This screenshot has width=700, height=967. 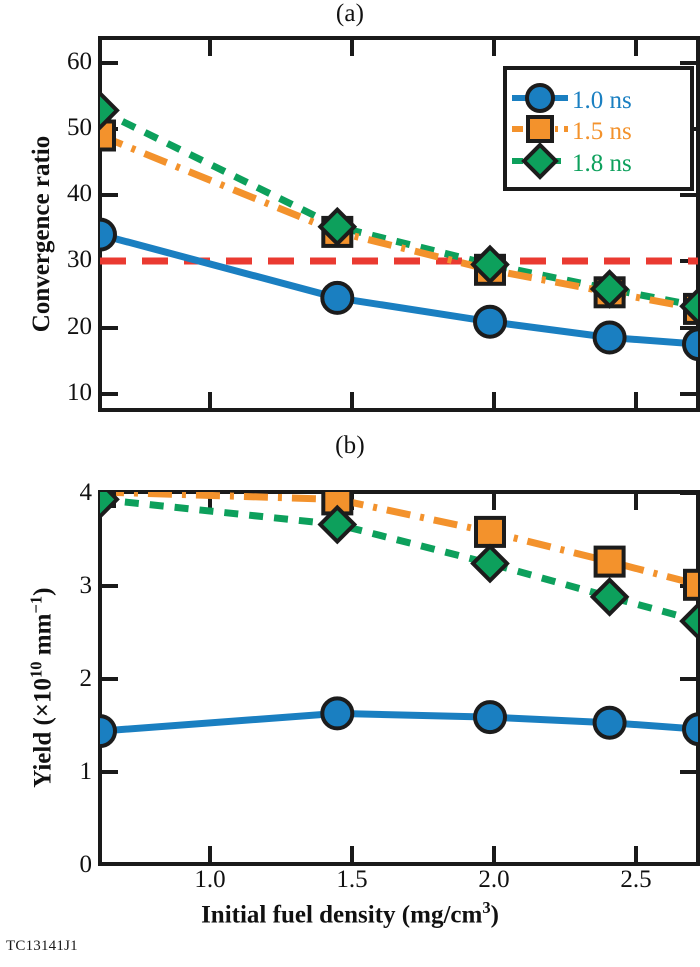 I want to click on legend-diamond-icon, so click(x=540, y=161).